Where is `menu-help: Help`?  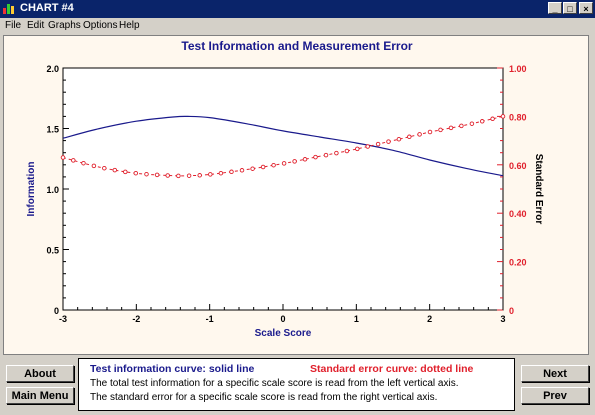 menu-help: Help is located at coordinates (129, 25).